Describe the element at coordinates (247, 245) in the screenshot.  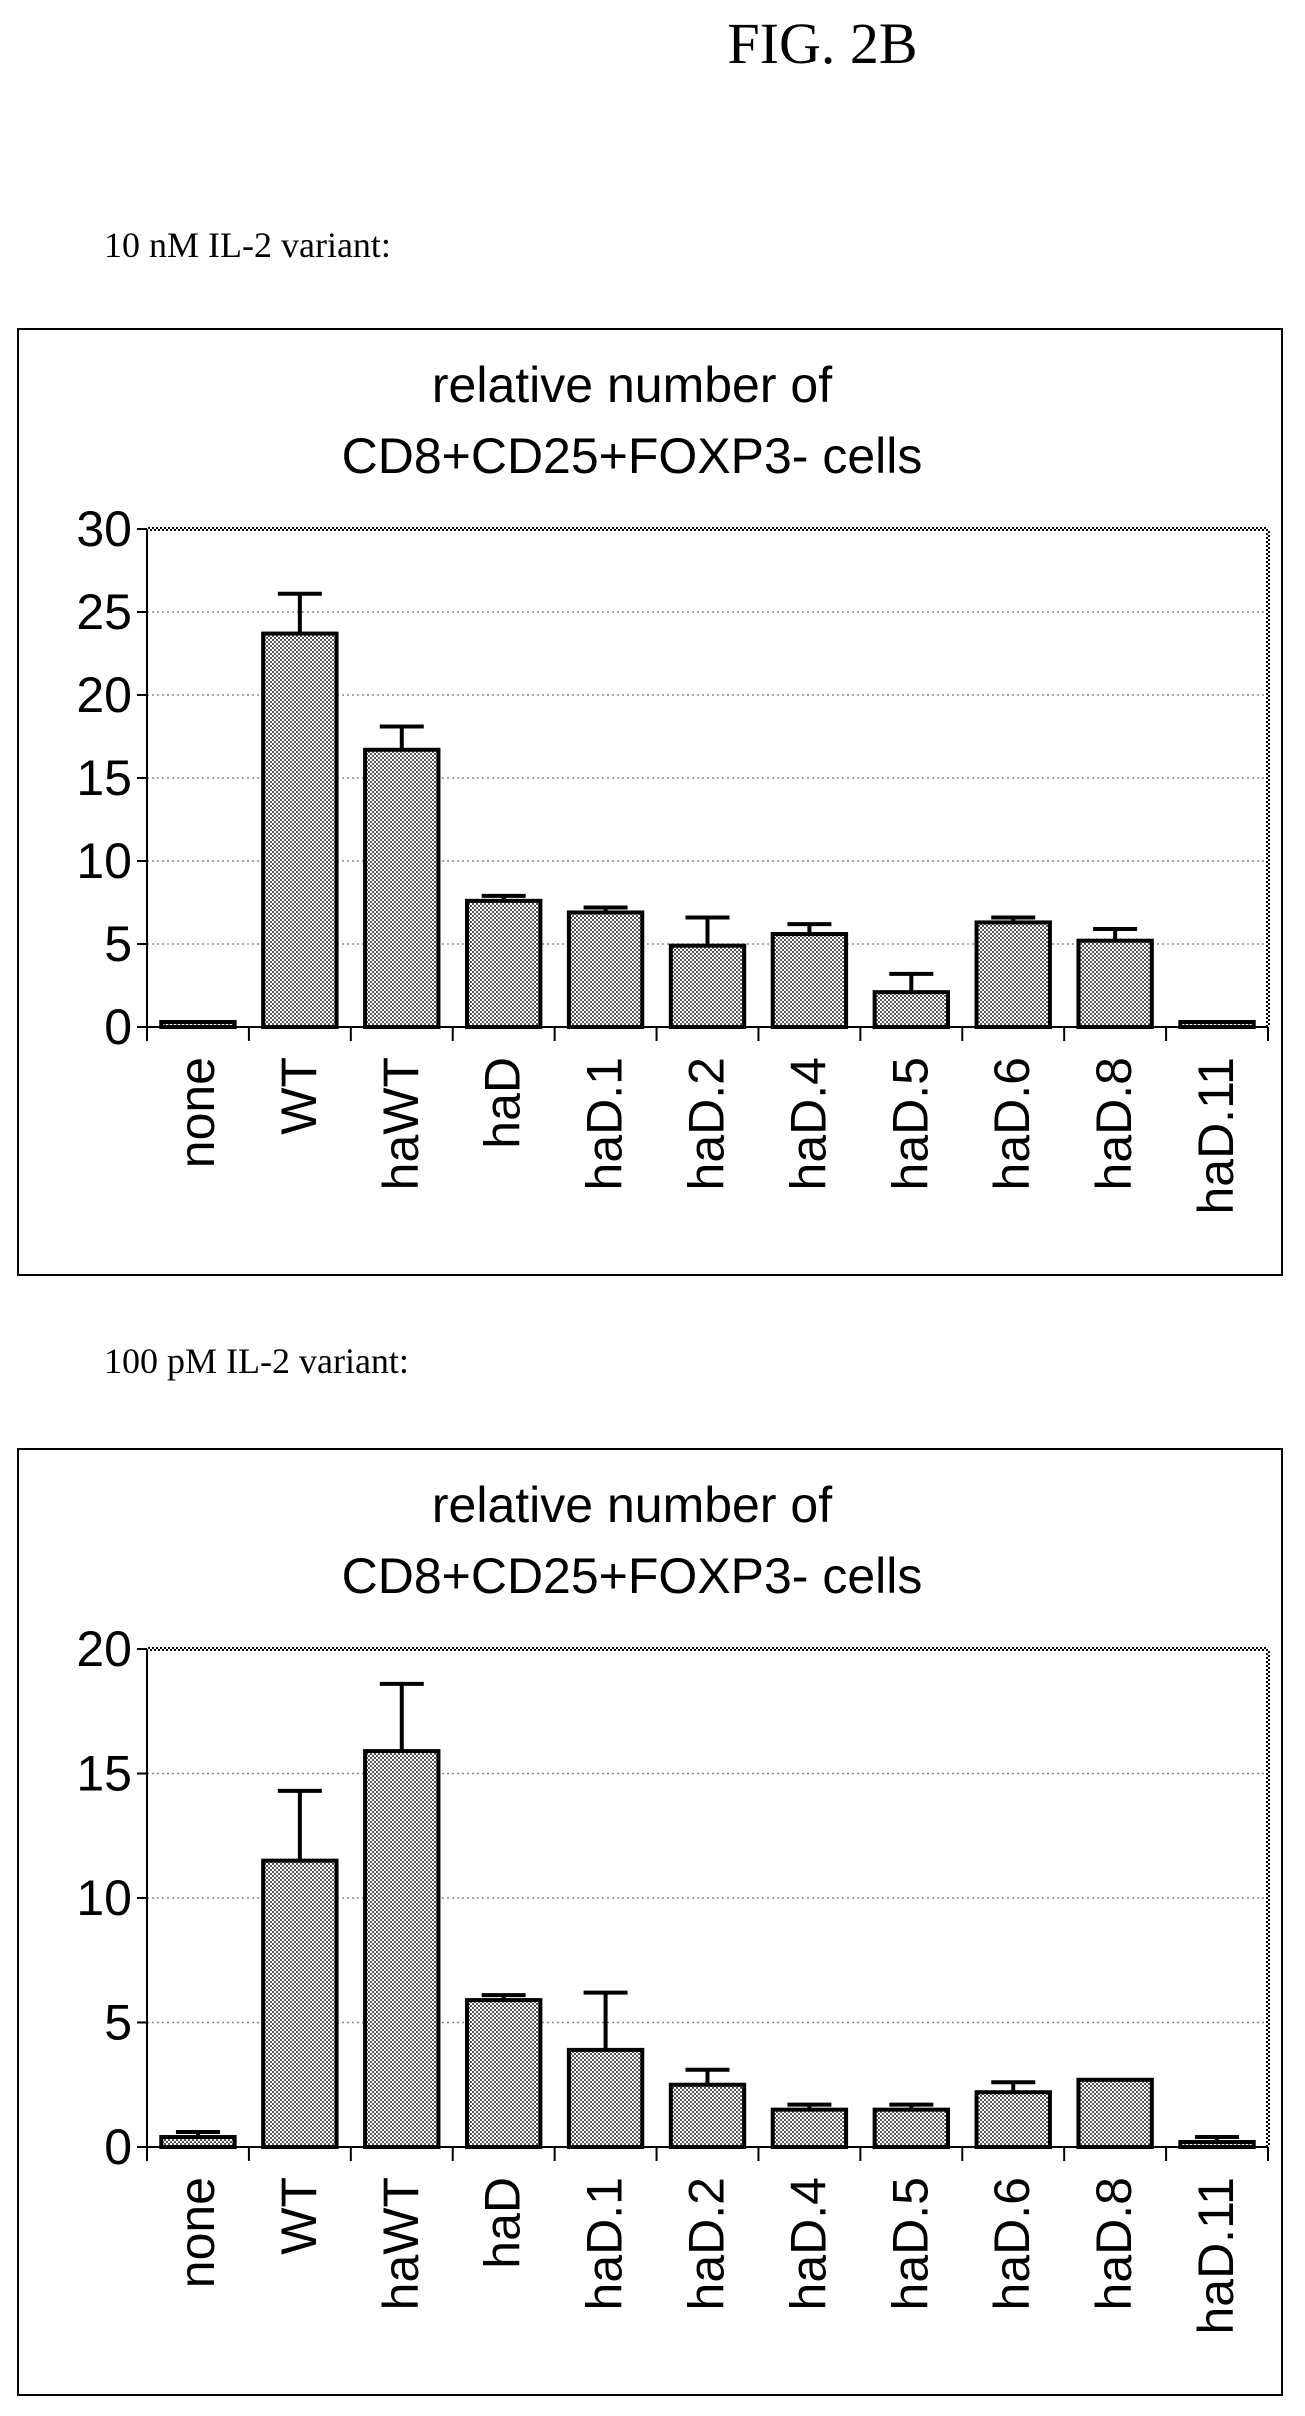
I see `chart-1-caption: 10 nM IL-2 variant:` at that location.